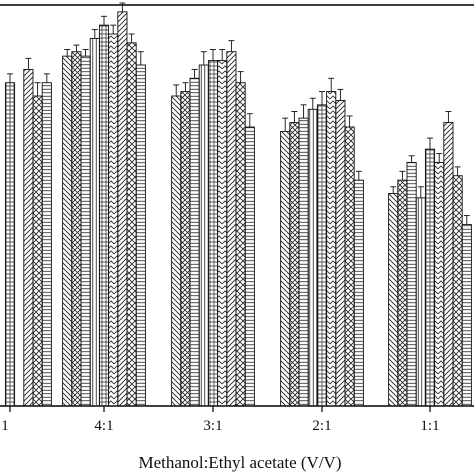  I want to click on x-tick-label-1: 1, so click(5, 426).